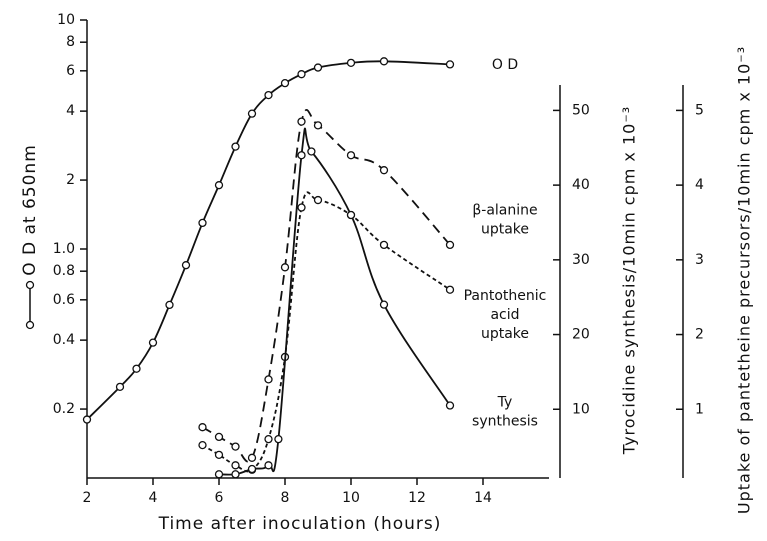  I want to click on y-tick-label: 2, so click(70, 180).